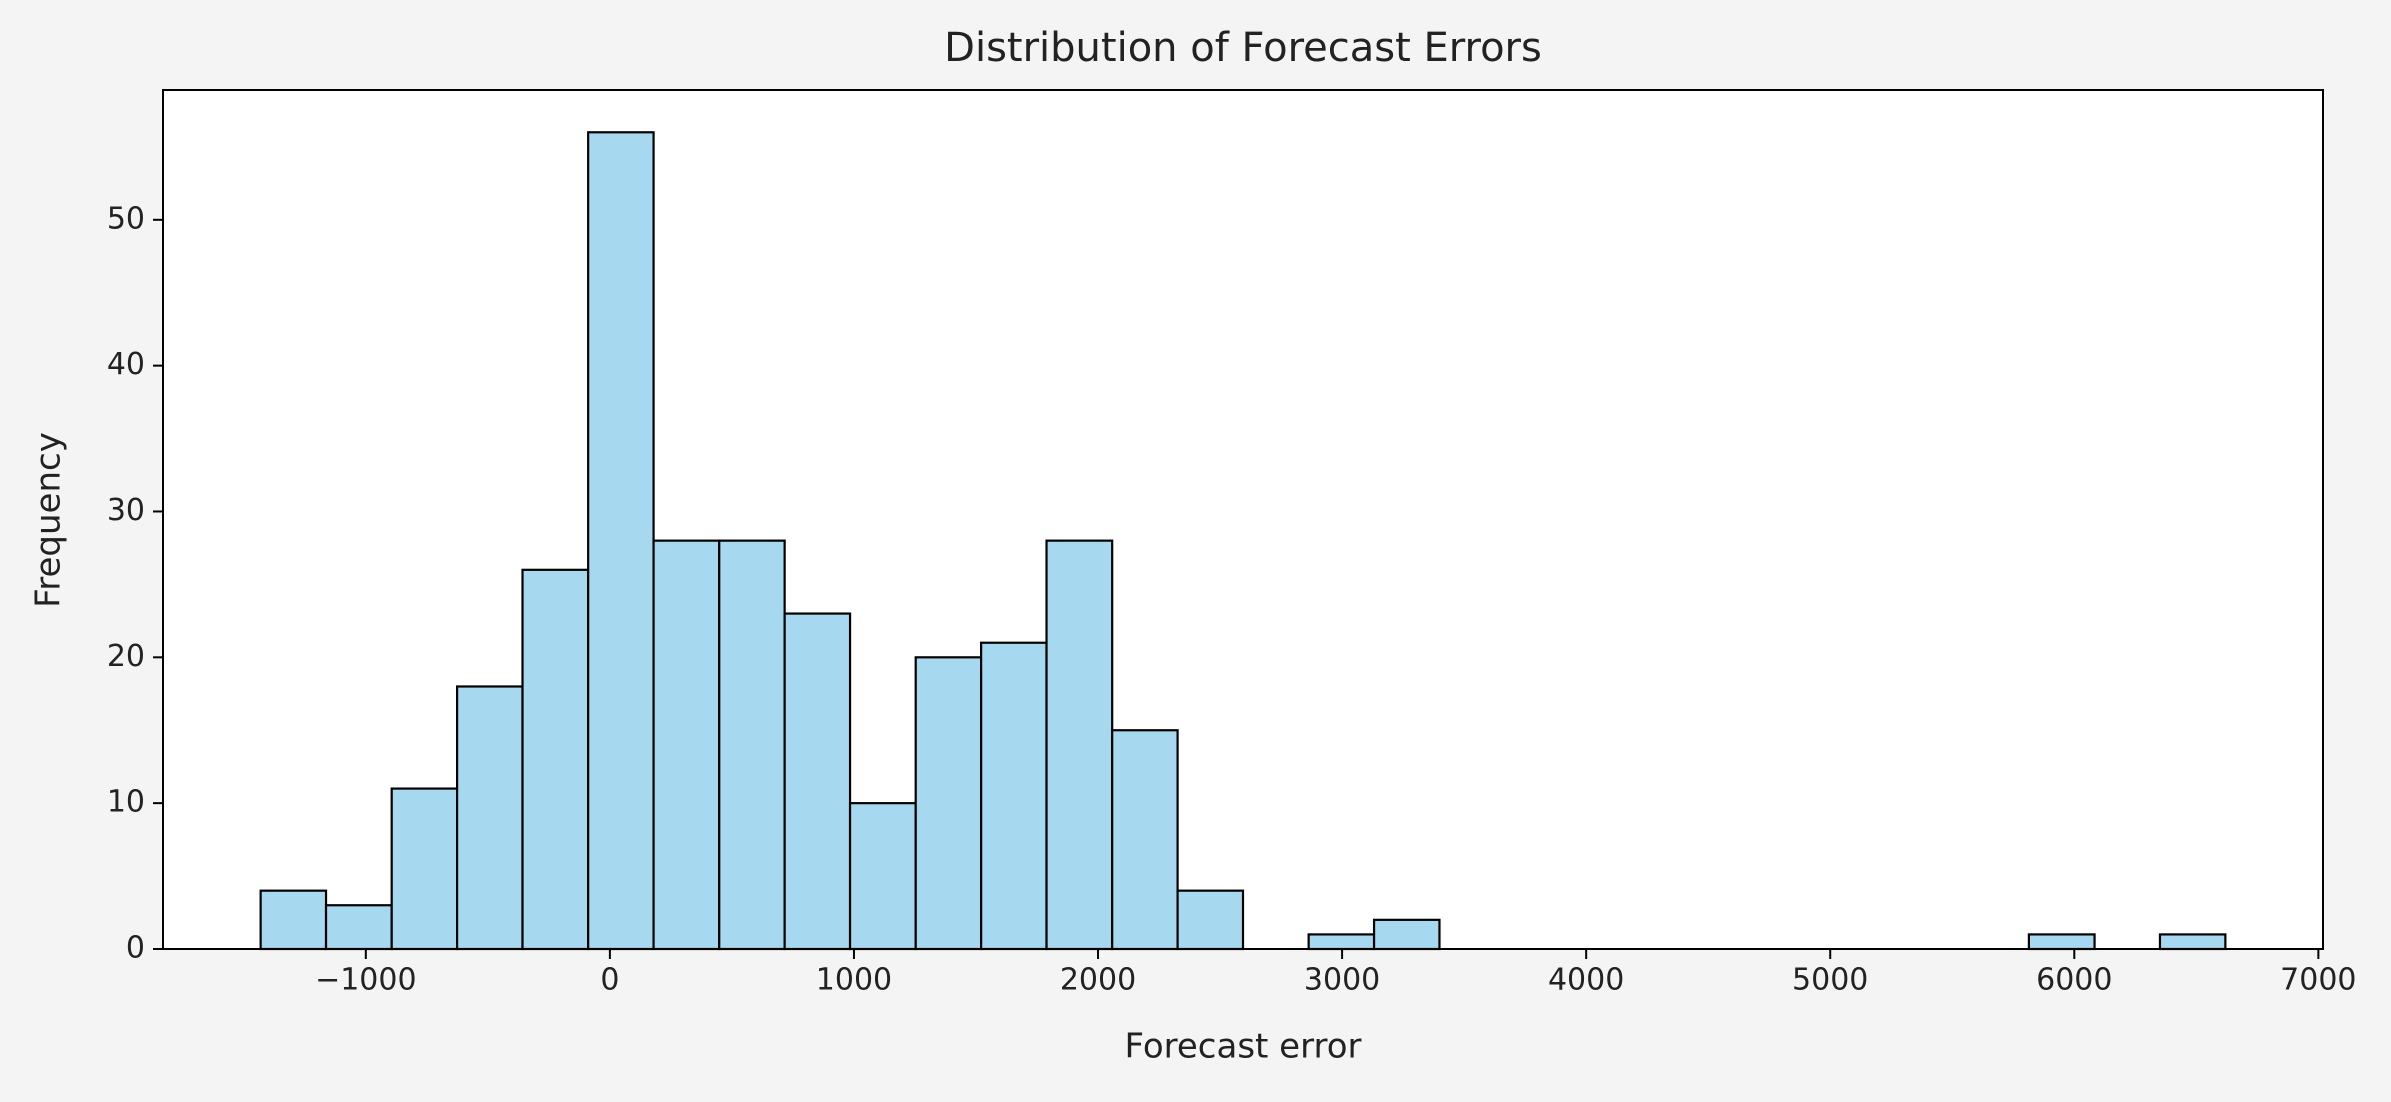 The width and height of the screenshot is (2391, 1102). I want to click on y-tick-label: 10, so click(126, 802).